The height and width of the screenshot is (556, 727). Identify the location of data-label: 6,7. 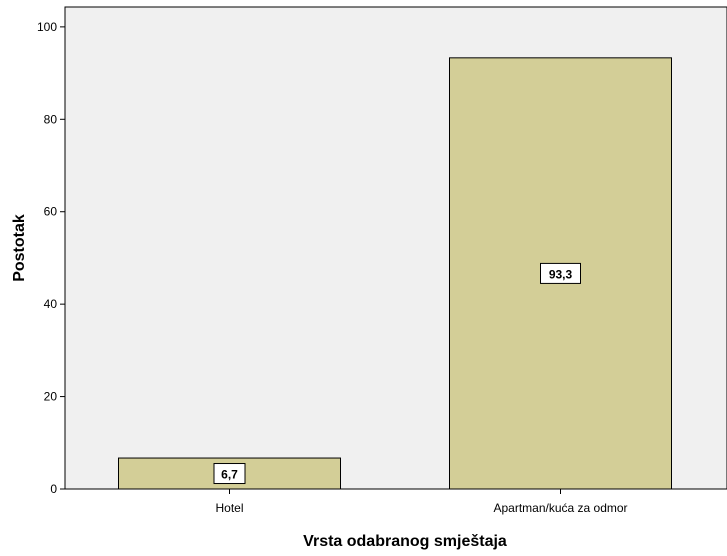
(229, 475).